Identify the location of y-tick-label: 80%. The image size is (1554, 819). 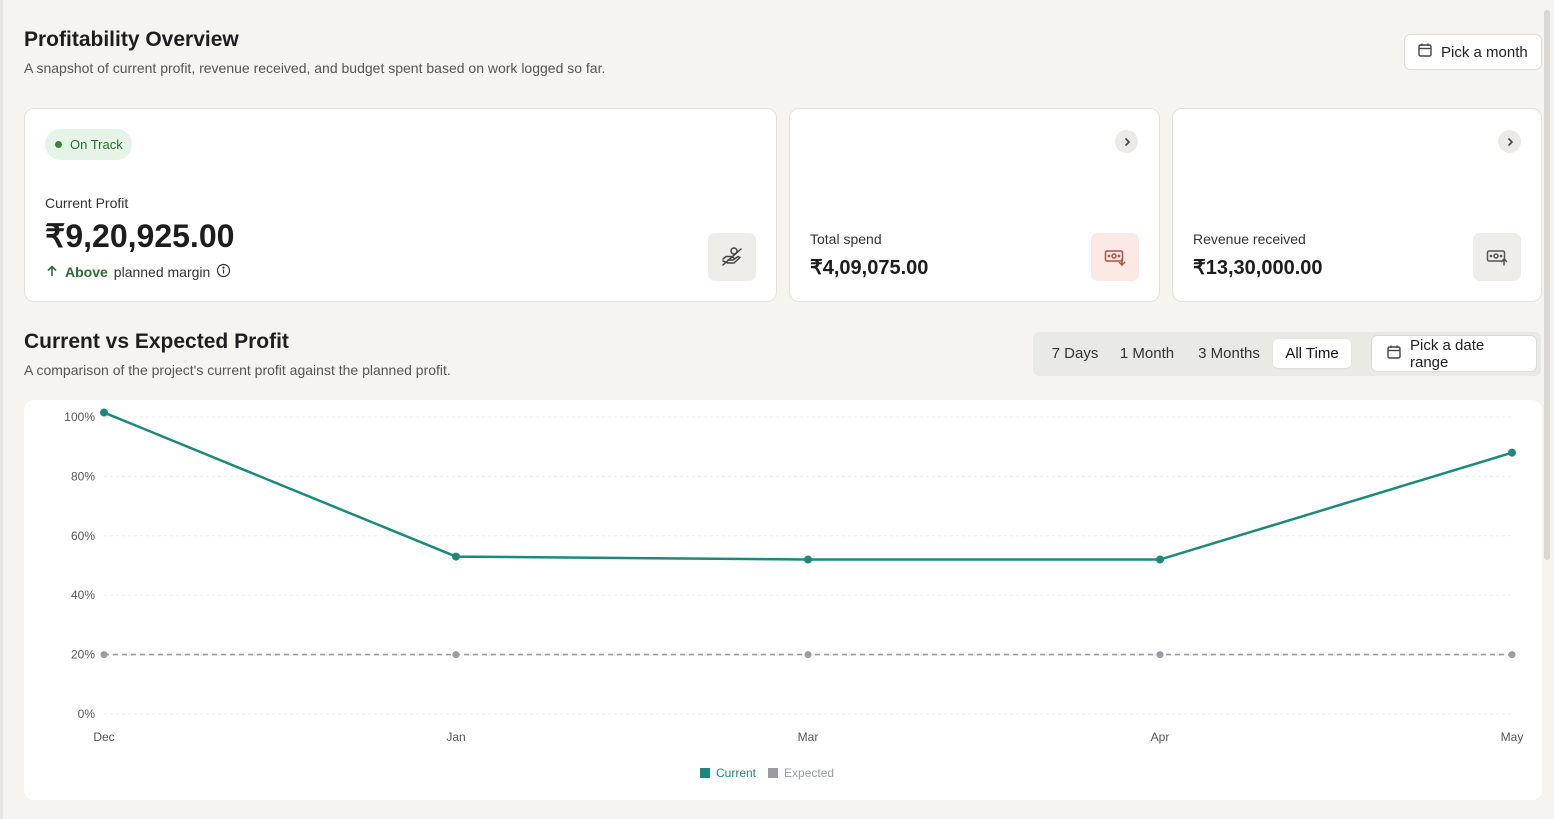
(83, 476).